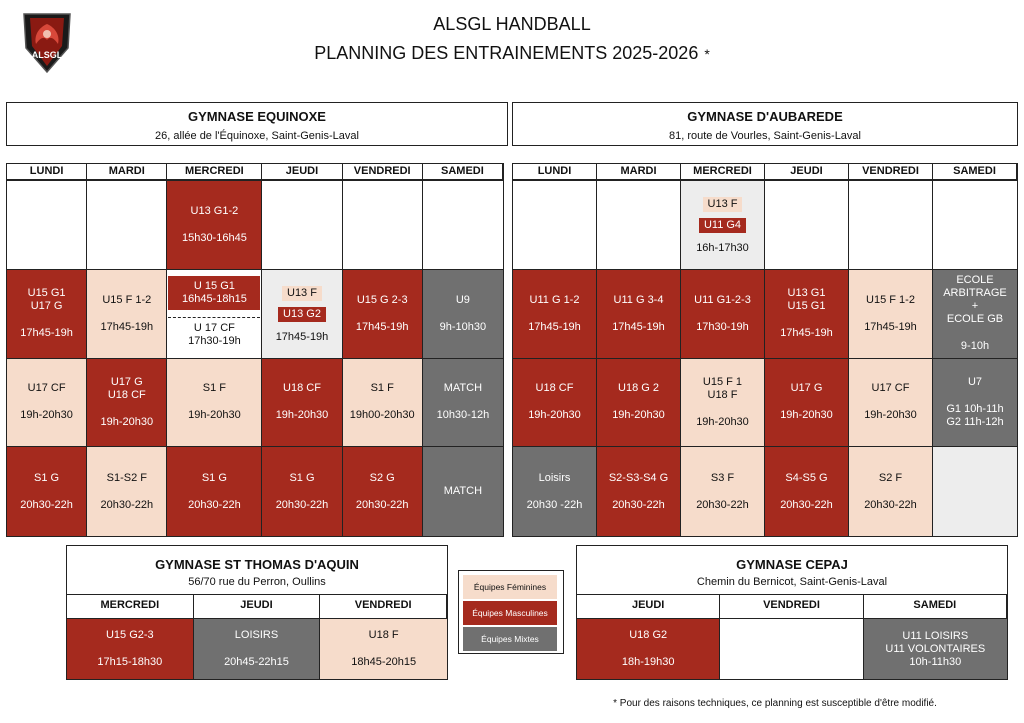 The image size is (1024, 723). I want to click on schedule-cell: U11 G 1-2 17h45-19h, so click(555, 314).